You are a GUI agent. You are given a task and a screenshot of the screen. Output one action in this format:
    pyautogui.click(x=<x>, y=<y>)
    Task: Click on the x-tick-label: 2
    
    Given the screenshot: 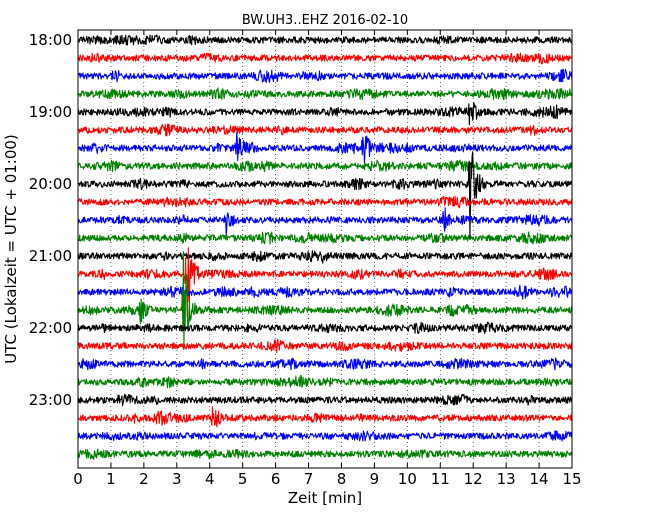 What is the action you would take?
    pyautogui.click(x=144, y=479)
    